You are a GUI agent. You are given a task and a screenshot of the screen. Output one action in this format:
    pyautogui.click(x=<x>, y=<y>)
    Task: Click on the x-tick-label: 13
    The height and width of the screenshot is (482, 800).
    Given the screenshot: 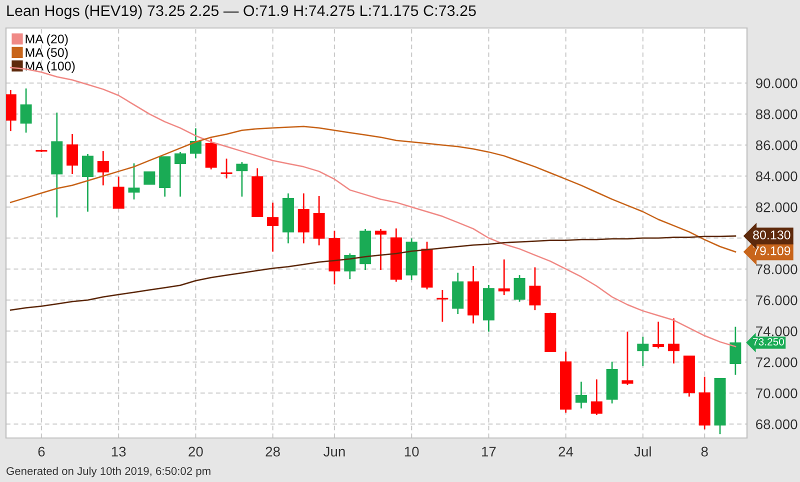 What is the action you would take?
    pyautogui.click(x=119, y=451)
    